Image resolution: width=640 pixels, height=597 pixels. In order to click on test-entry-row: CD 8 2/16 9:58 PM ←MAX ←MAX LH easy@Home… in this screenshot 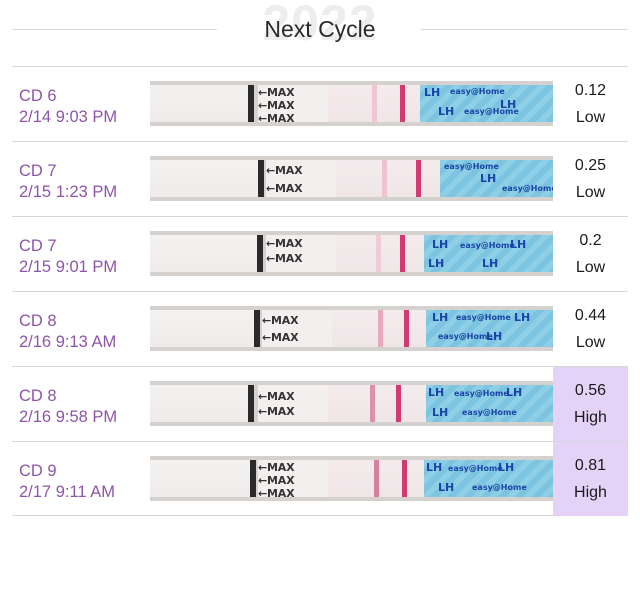, I will do `click(320, 403)`.